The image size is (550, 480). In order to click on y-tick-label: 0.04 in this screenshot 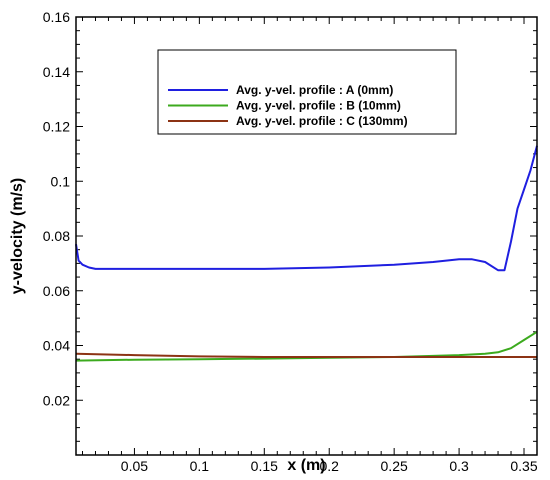, I will do `click(56, 346)`.